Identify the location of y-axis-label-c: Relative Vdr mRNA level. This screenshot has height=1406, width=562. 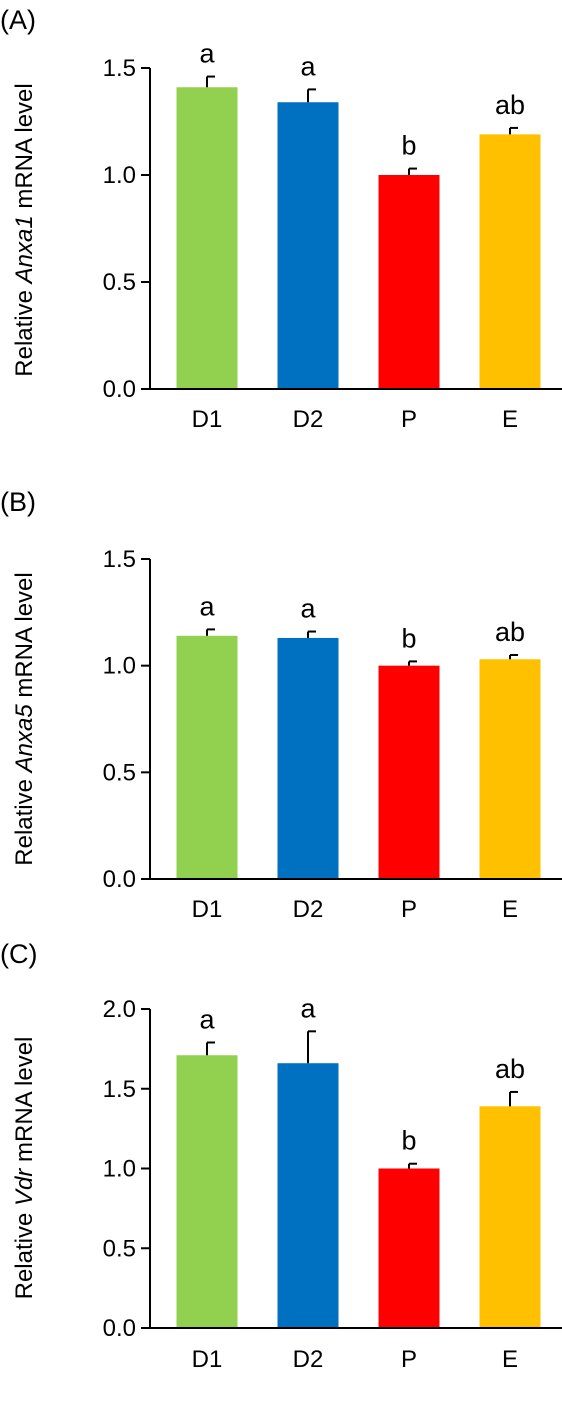
(24, 1168).